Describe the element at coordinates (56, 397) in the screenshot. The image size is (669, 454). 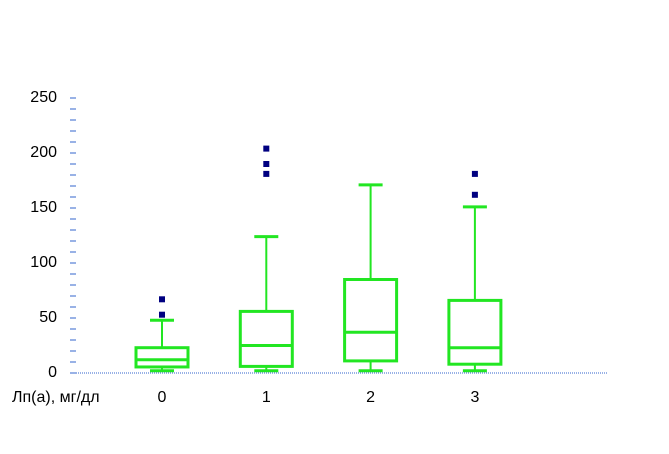
I see `x-axis-label: Лп(а), мг/дл` at that location.